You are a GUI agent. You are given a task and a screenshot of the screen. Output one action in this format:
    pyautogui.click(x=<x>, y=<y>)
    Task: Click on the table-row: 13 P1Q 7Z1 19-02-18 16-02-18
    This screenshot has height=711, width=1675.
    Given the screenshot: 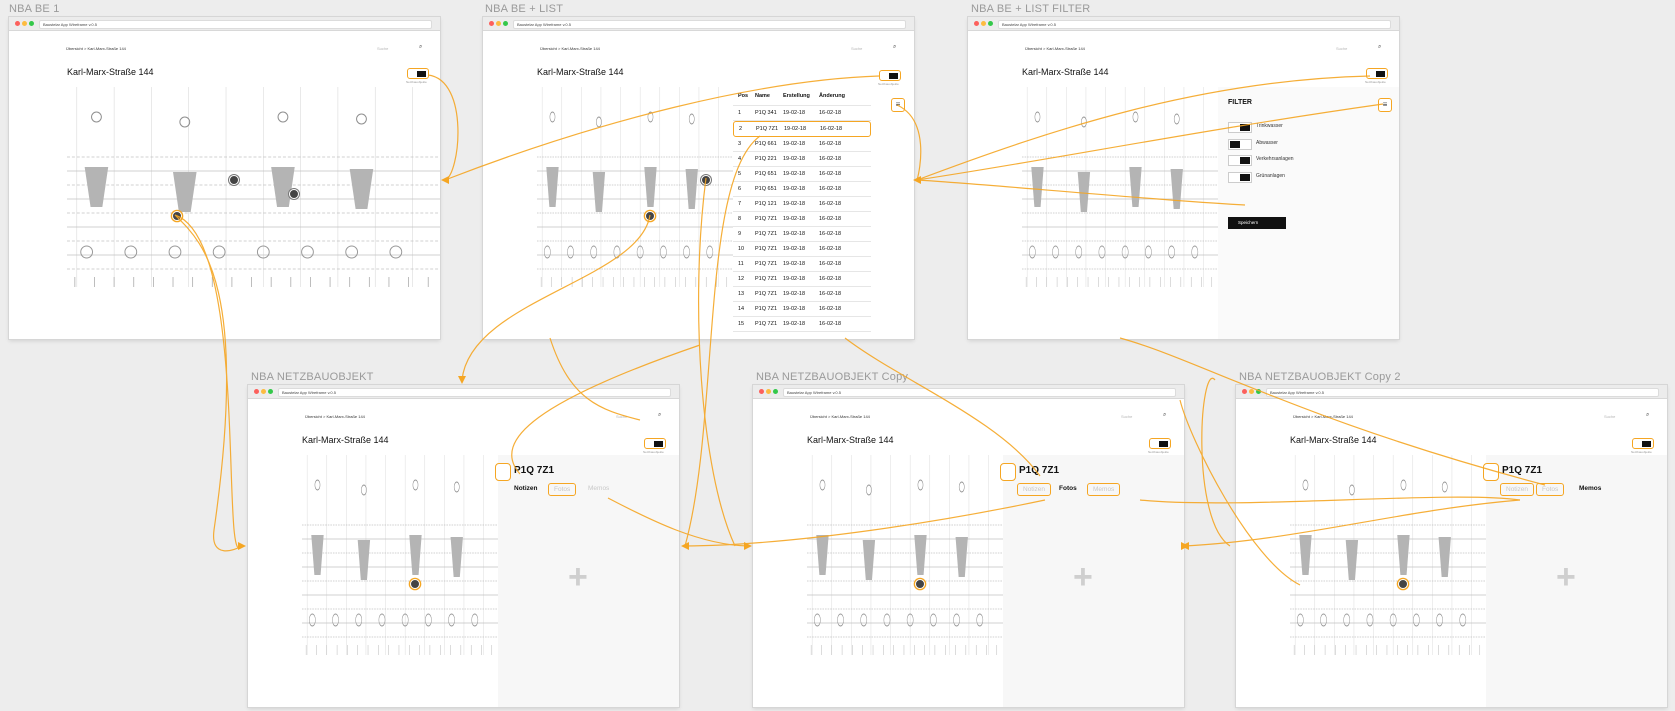 What is the action you would take?
    pyautogui.click(x=802, y=294)
    